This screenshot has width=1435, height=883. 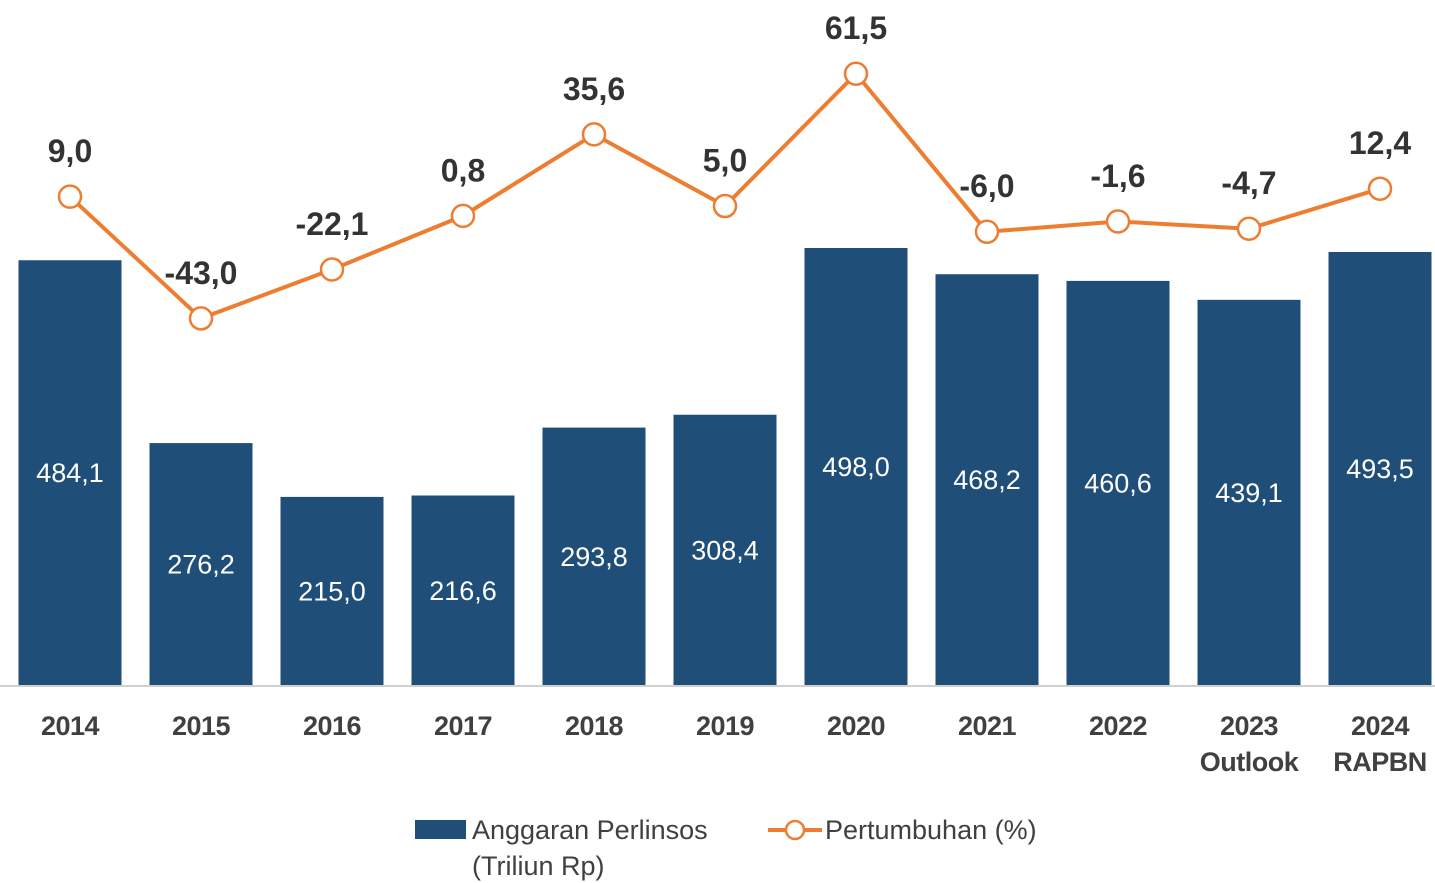 I want to click on growth-value-label: 5,0, so click(x=725, y=160).